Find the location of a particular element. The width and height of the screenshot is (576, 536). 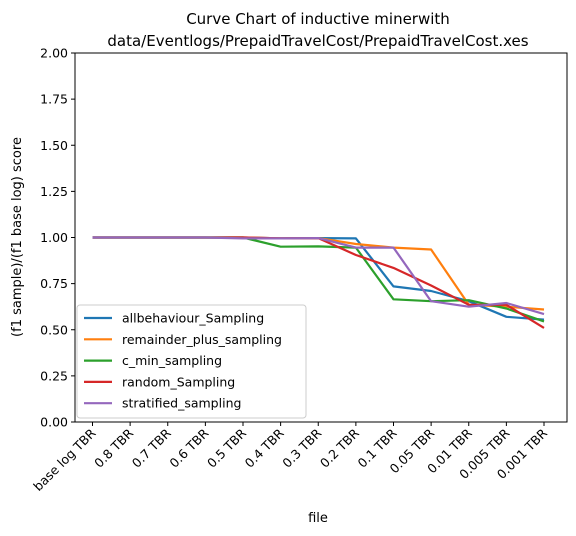

x-tick-label: base log TBR is located at coordinates (64, 459).